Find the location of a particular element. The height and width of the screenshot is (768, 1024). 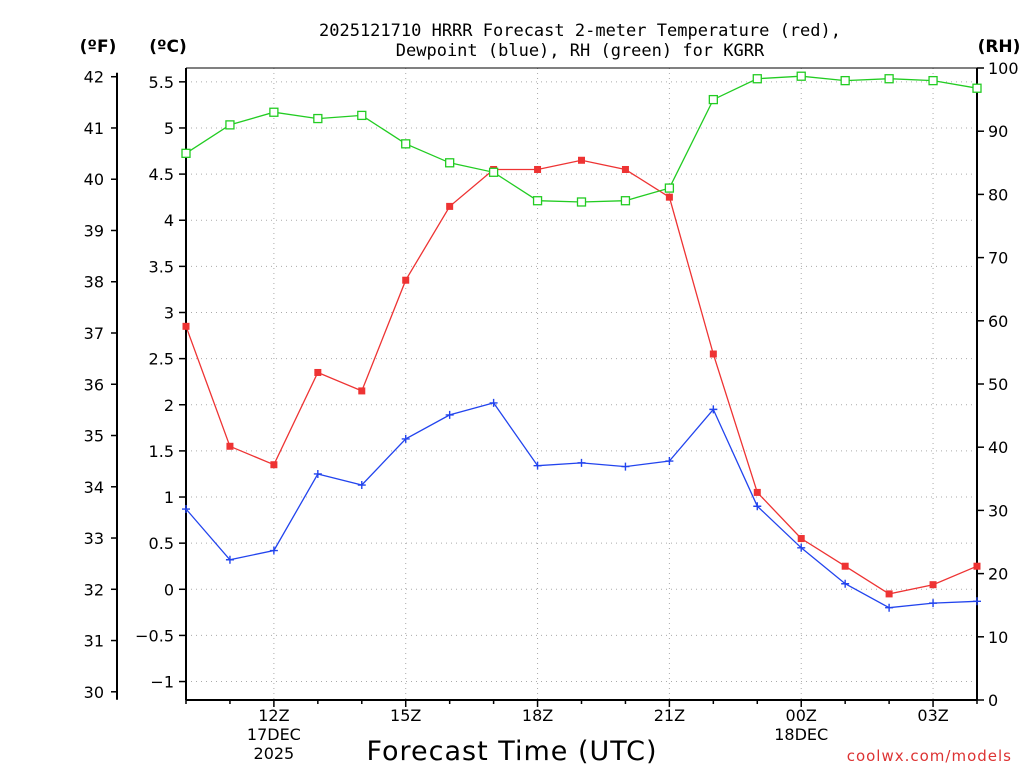

celsius-tick-label: 5.5 is located at coordinates (161, 82).